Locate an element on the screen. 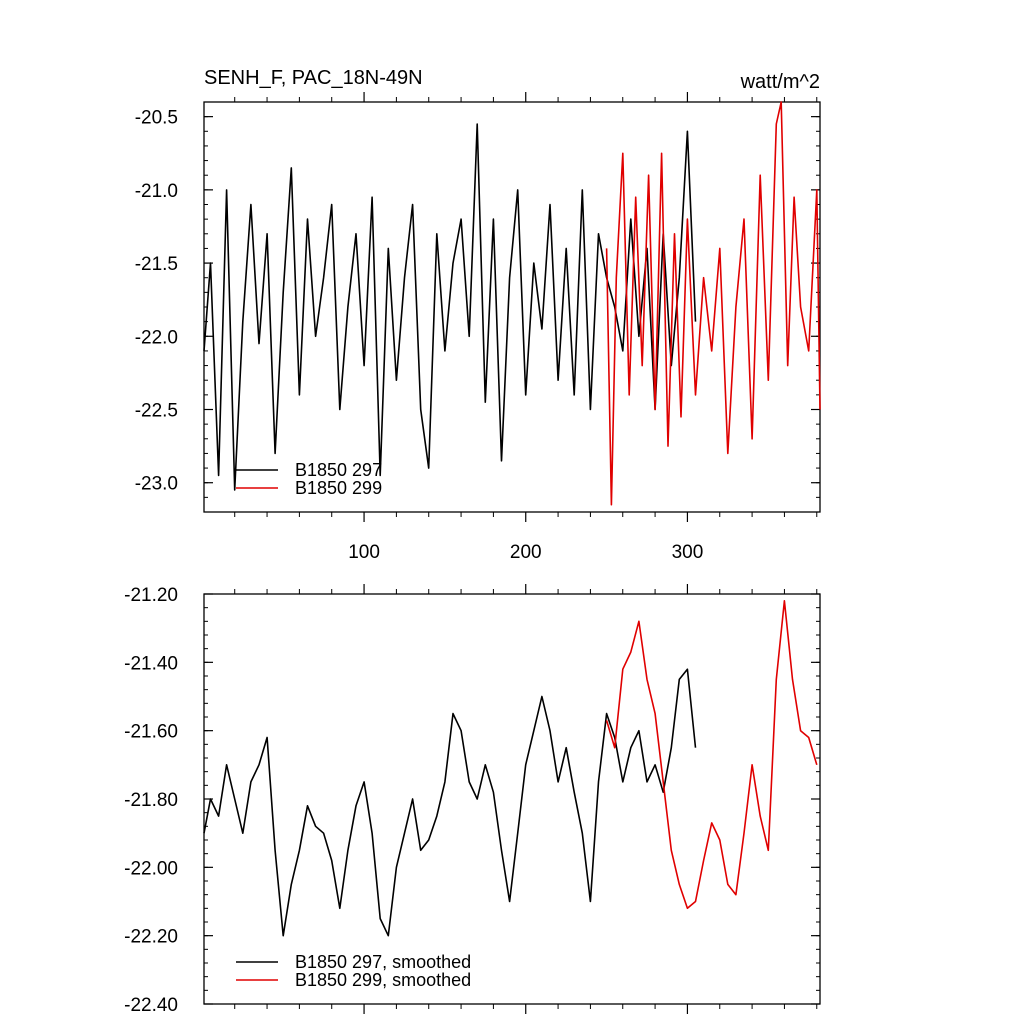  top-xtick-label: 100 is located at coordinates (364, 552).